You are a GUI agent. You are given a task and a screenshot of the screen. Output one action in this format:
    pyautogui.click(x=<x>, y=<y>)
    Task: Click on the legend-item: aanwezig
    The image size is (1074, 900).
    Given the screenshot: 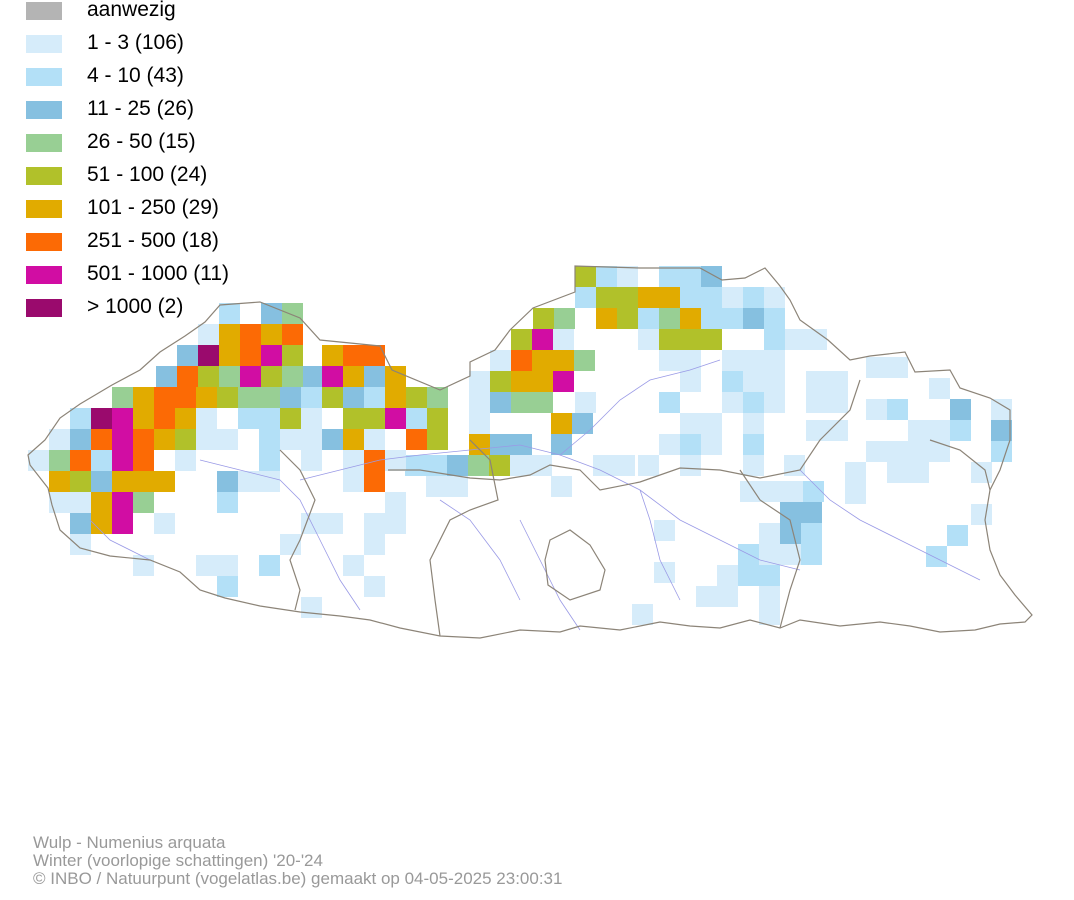 What is the action you would take?
    pyautogui.click(x=174, y=13)
    